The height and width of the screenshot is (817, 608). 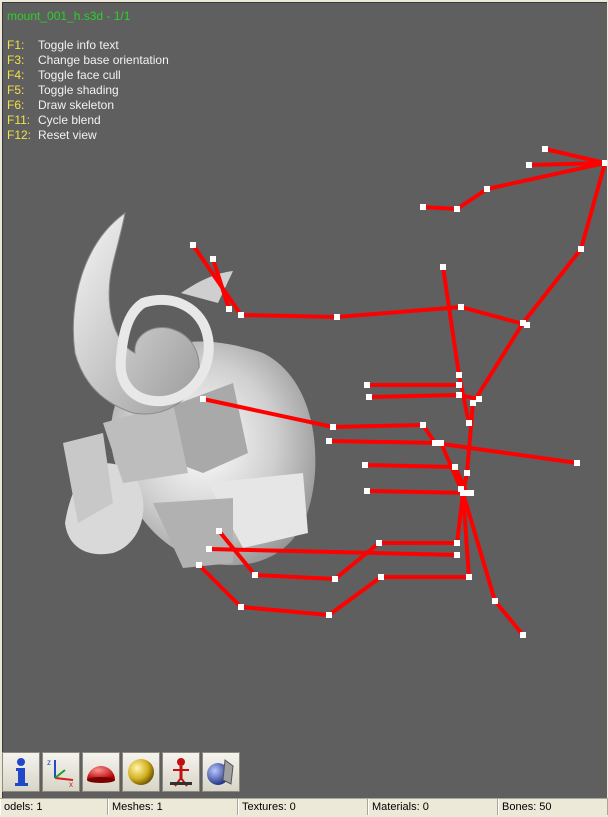 I want to click on status-meshes: Meshes: 1, so click(x=173, y=807).